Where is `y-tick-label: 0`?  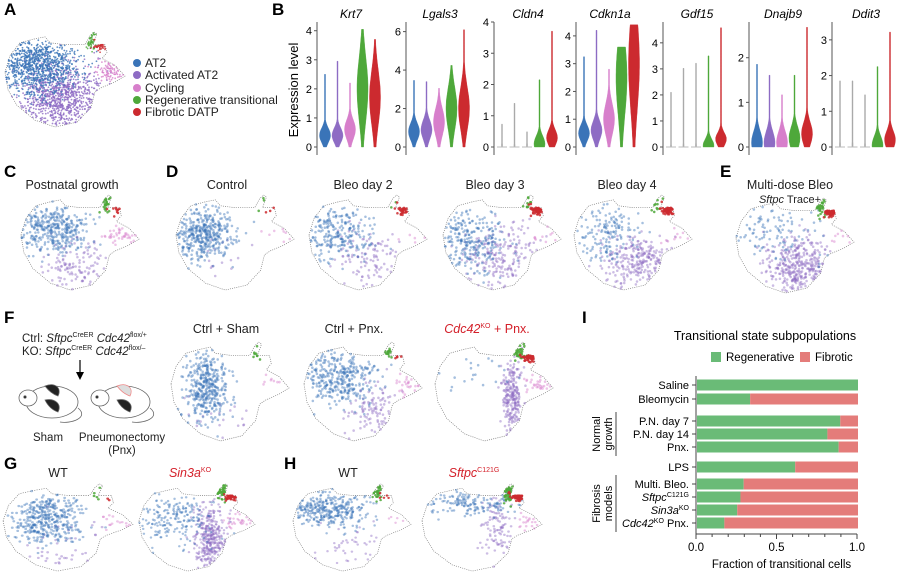
y-tick-label: 0 is located at coordinates (655, 148).